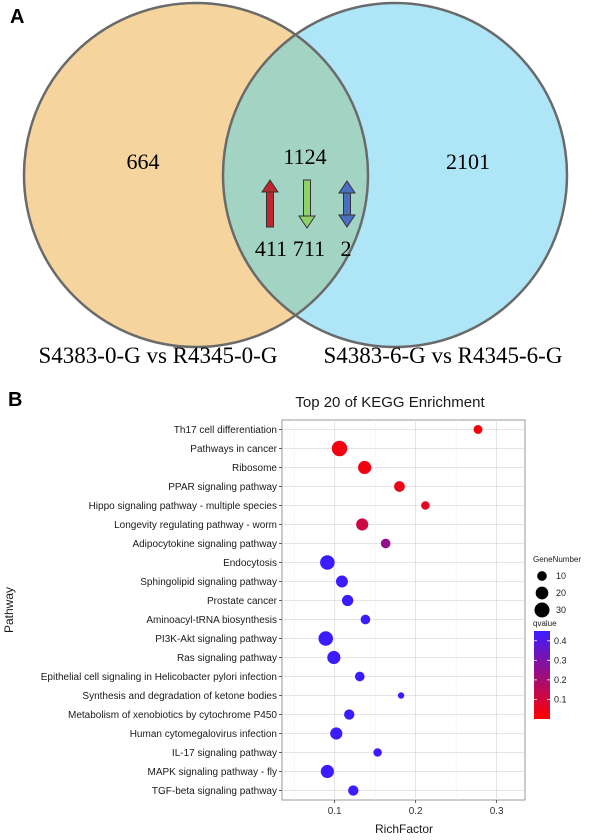 This screenshot has height=840, width=590. Describe the element at coordinates (227, 658) in the screenshot. I see `y-tick-label: Ras signaling pathway` at that location.